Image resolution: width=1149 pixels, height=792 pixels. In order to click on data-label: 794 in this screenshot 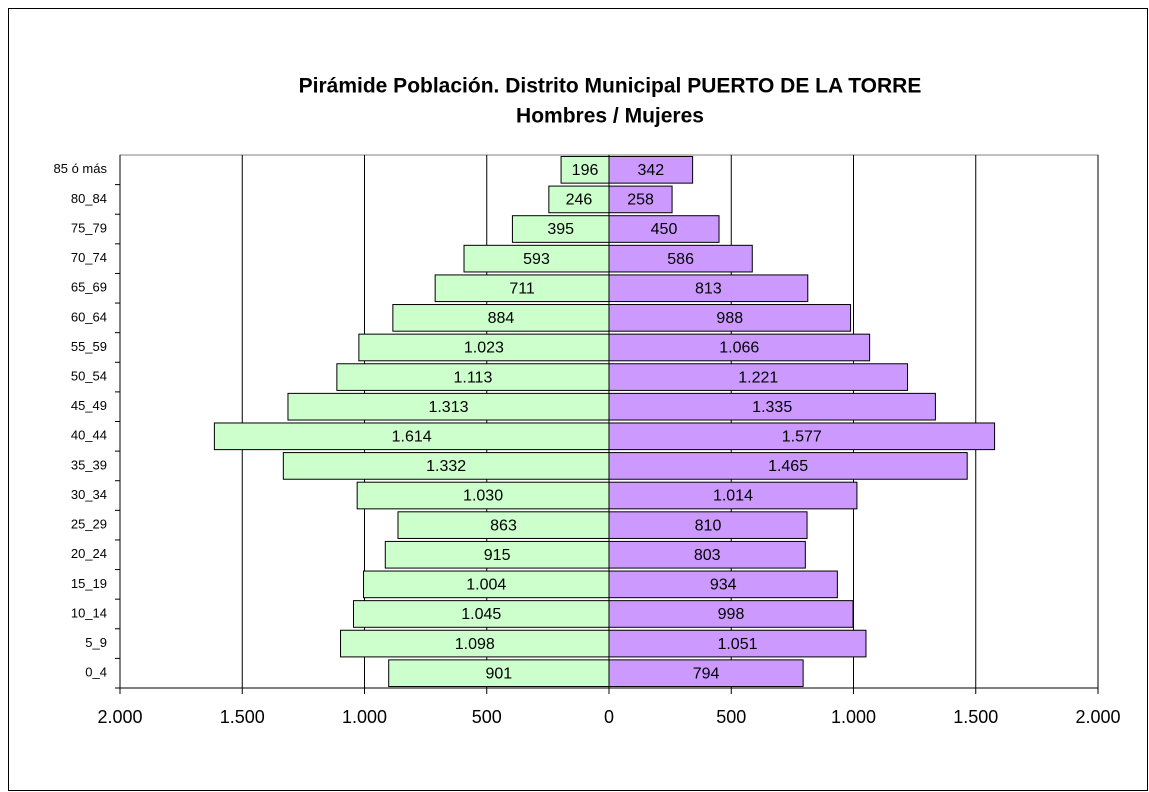, I will do `click(706, 673)`.